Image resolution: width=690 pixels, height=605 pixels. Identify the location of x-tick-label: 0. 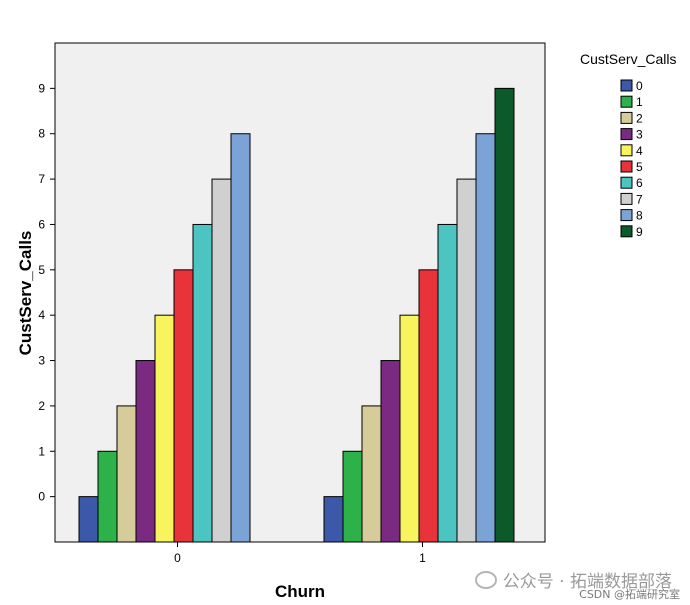
(177, 558).